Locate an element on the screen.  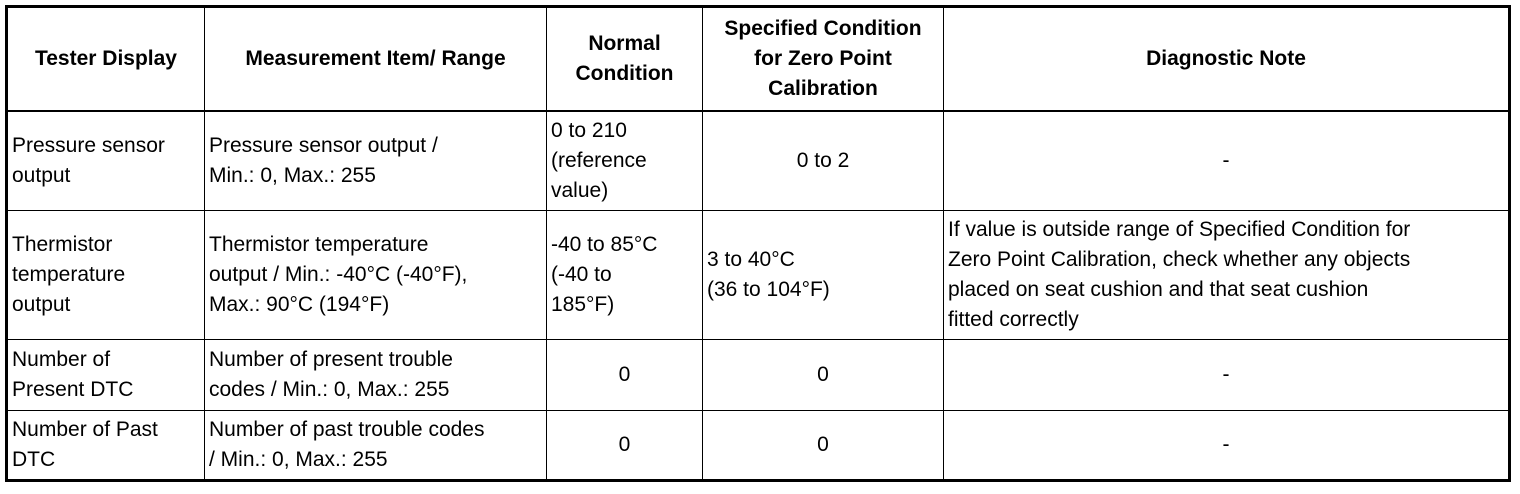
cell-normal-condition: -40 to 85°C (-40 to 185°F) is located at coordinates (624, 275).